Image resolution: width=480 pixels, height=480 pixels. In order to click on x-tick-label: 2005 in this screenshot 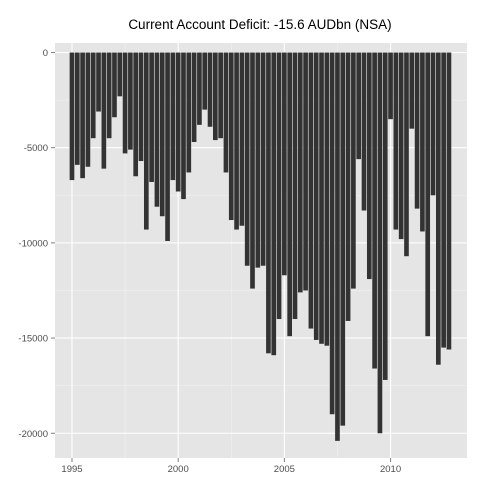, I will do `click(284, 469)`.